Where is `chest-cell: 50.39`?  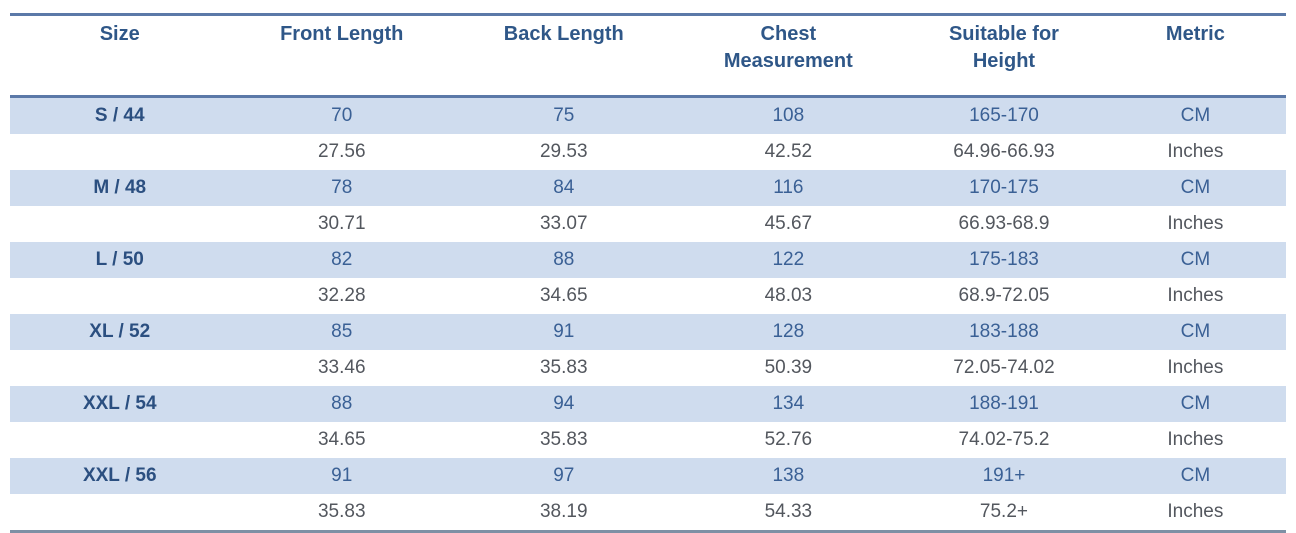 chest-cell: 50.39 is located at coordinates (788, 367).